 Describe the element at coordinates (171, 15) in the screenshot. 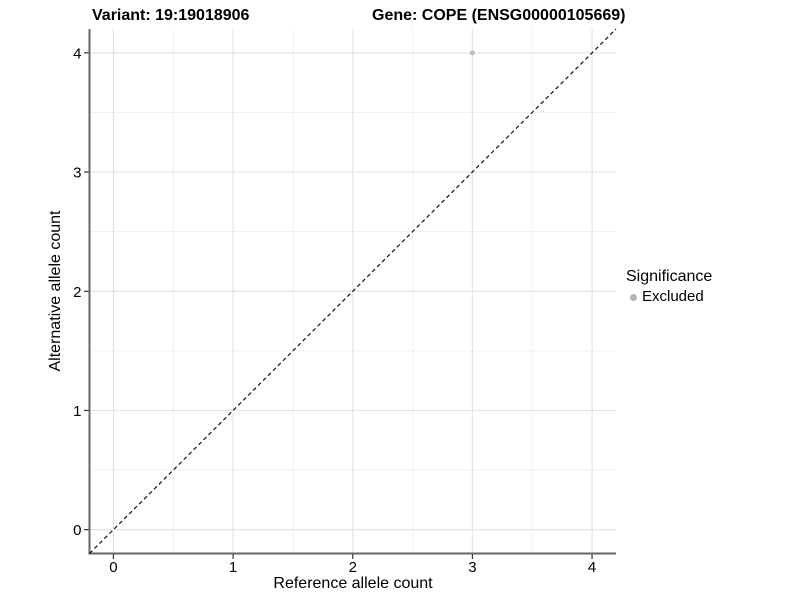

I see `plot-title-variant: Variant: 19:19018906` at that location.